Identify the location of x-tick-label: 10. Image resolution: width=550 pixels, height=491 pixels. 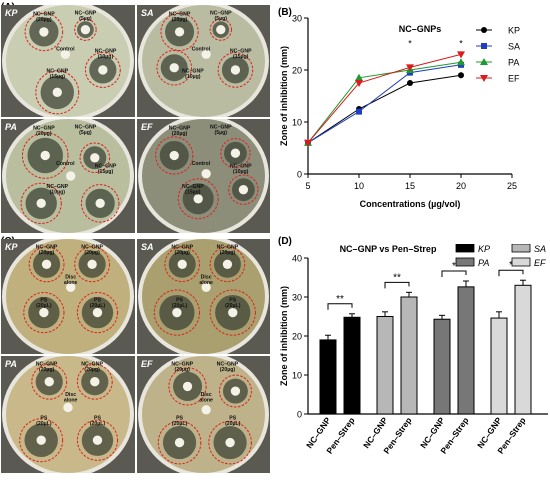
(359, 186).